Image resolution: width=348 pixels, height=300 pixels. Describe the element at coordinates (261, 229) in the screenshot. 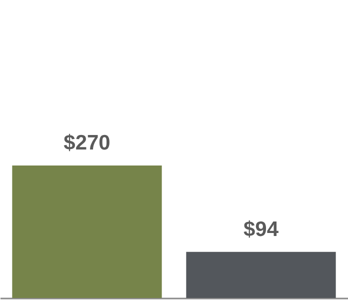

I see `data-label: $94` at that location.